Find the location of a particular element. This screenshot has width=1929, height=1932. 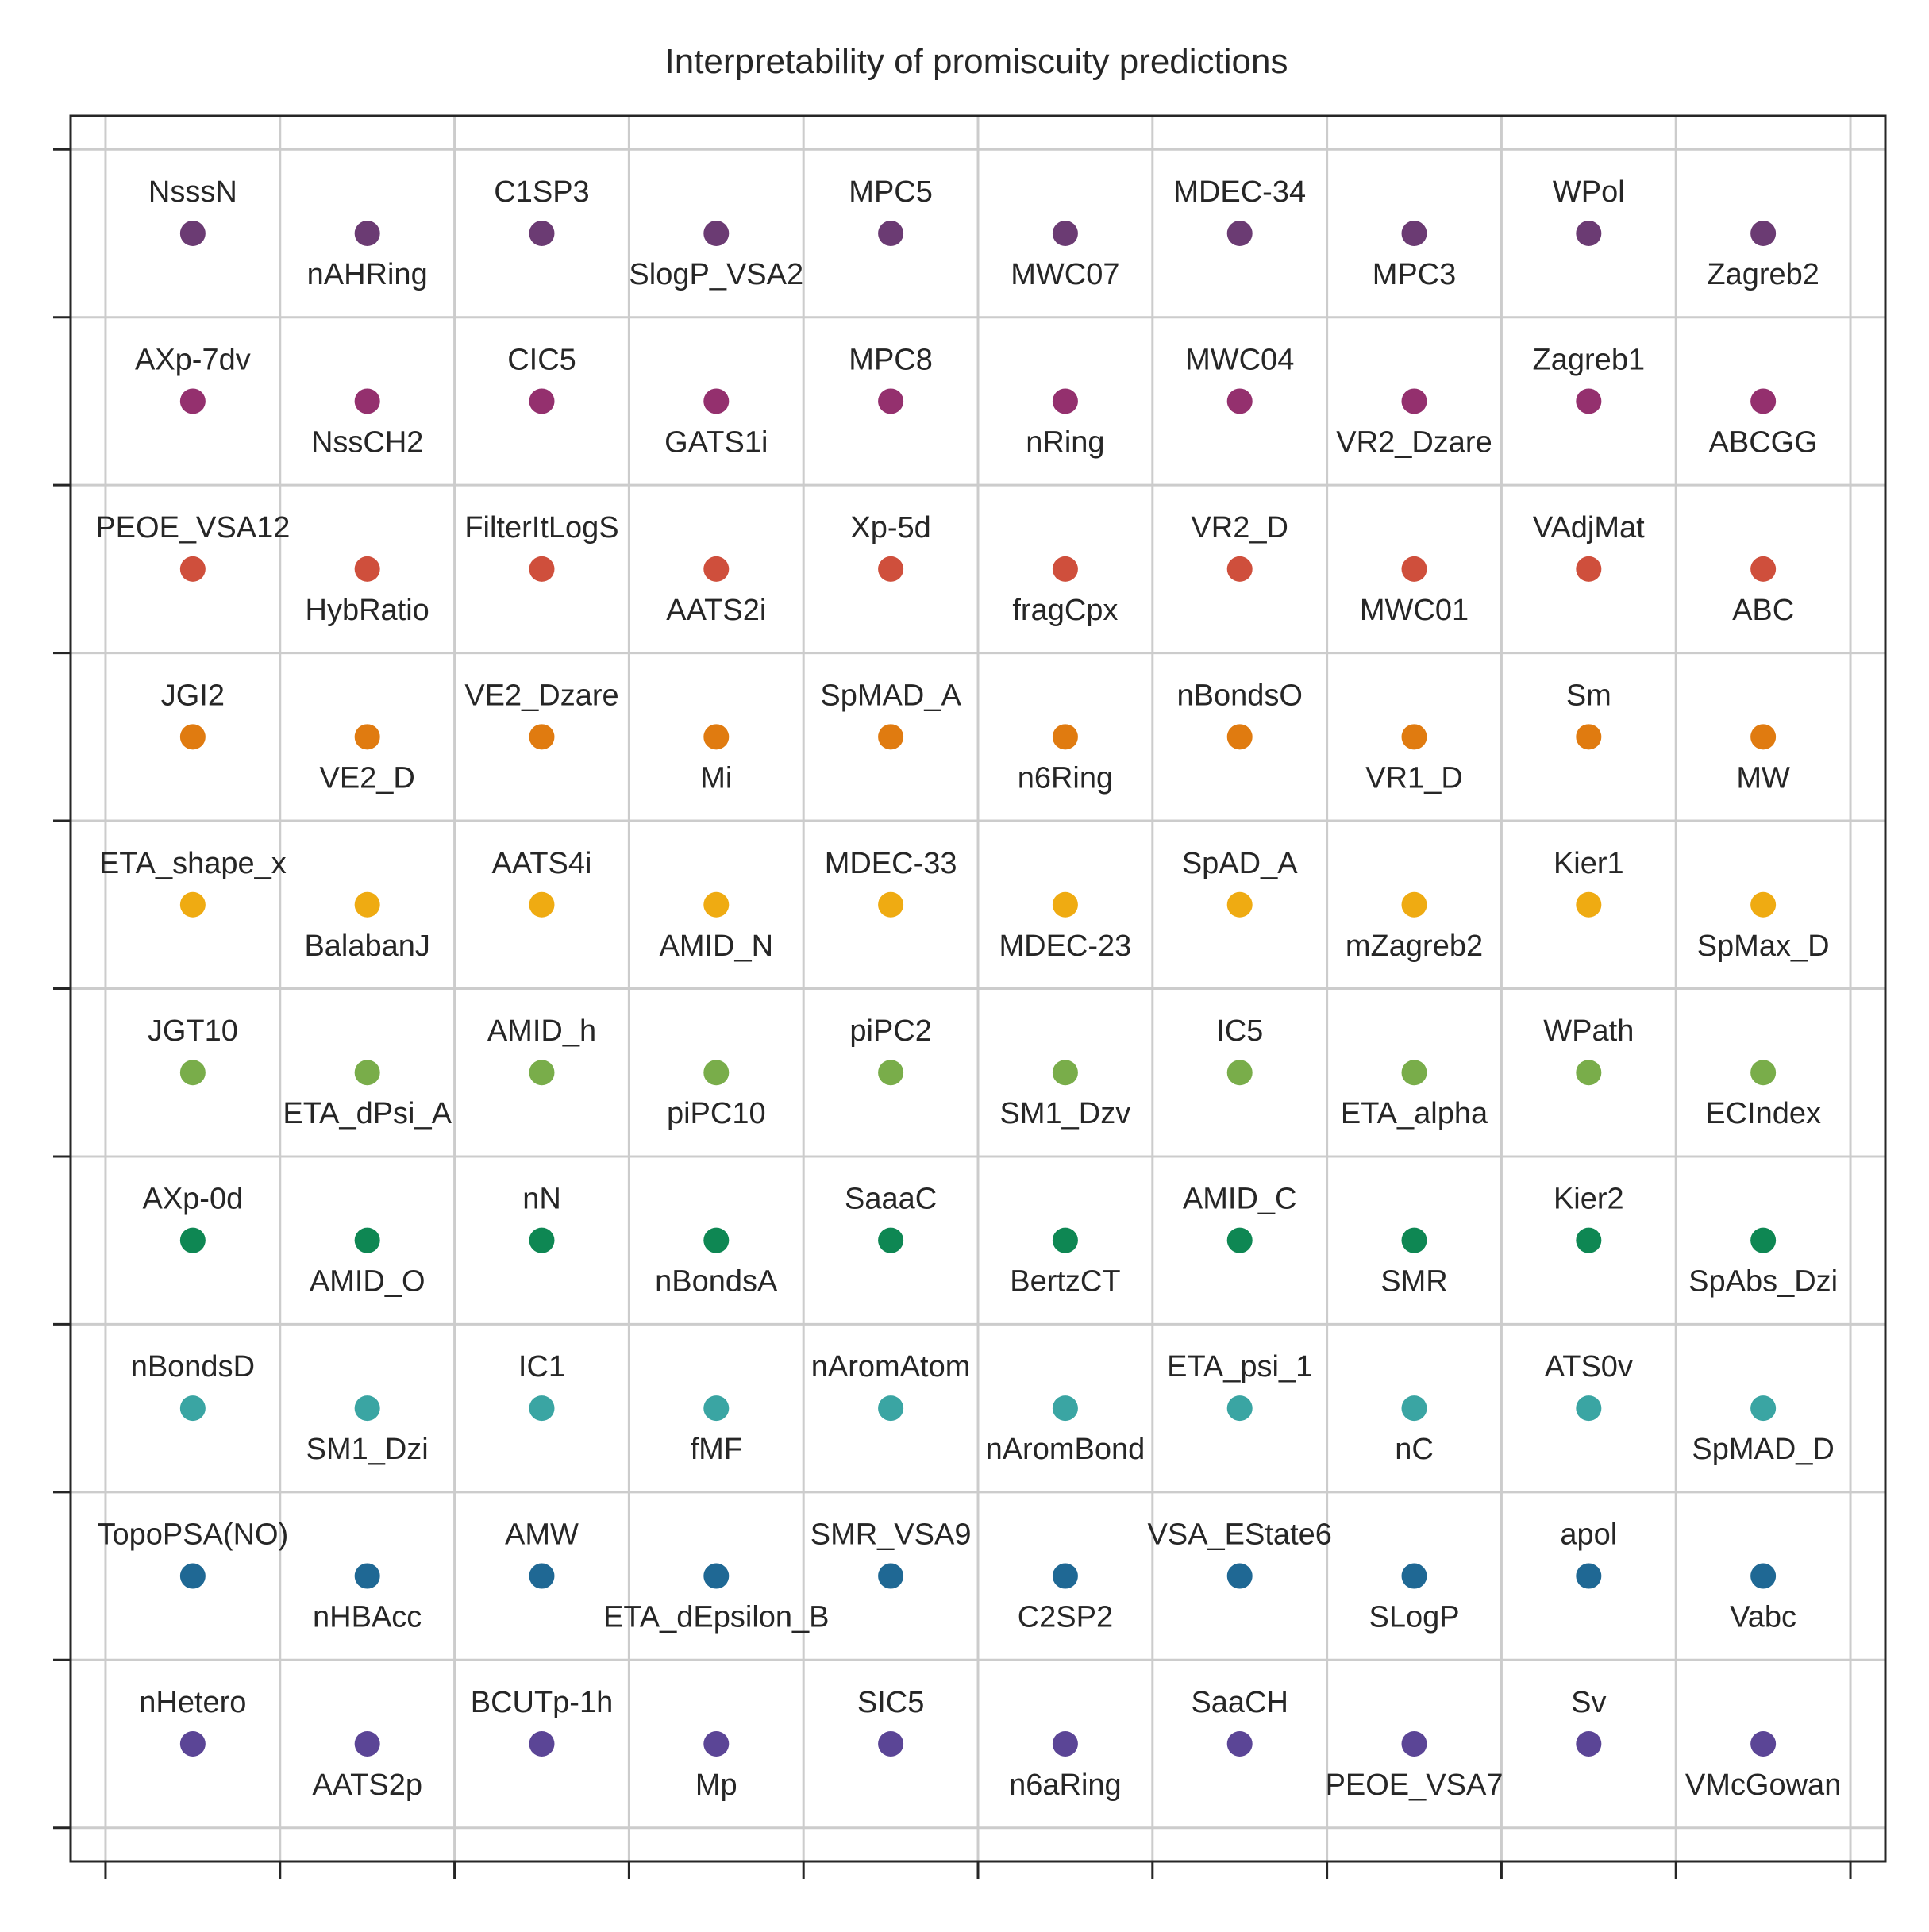

point-label: SaaCH is located at coordinates (1239, 1702).